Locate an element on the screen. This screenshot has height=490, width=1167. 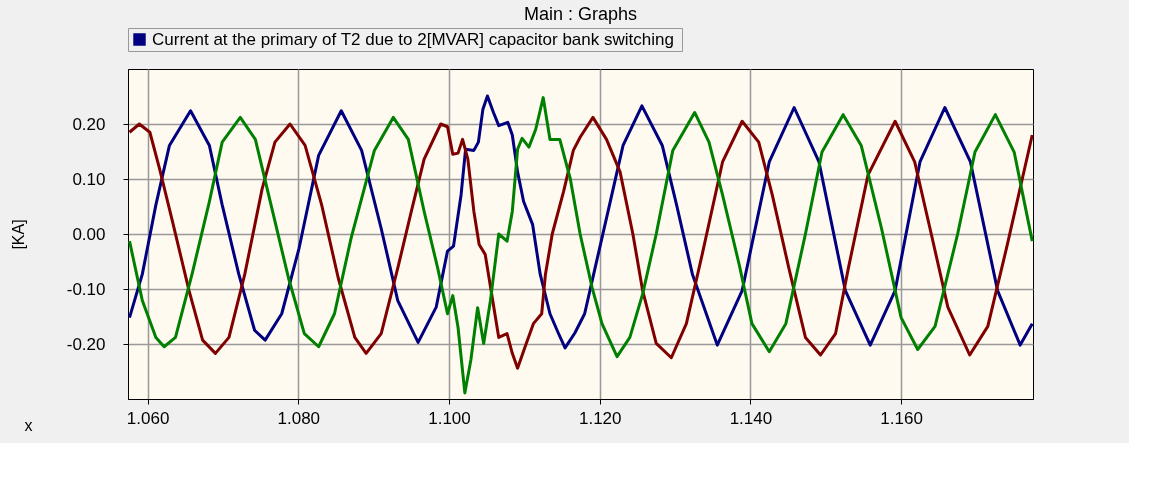
x-tick-label: 1.120 is located at coordinates (600, 418).